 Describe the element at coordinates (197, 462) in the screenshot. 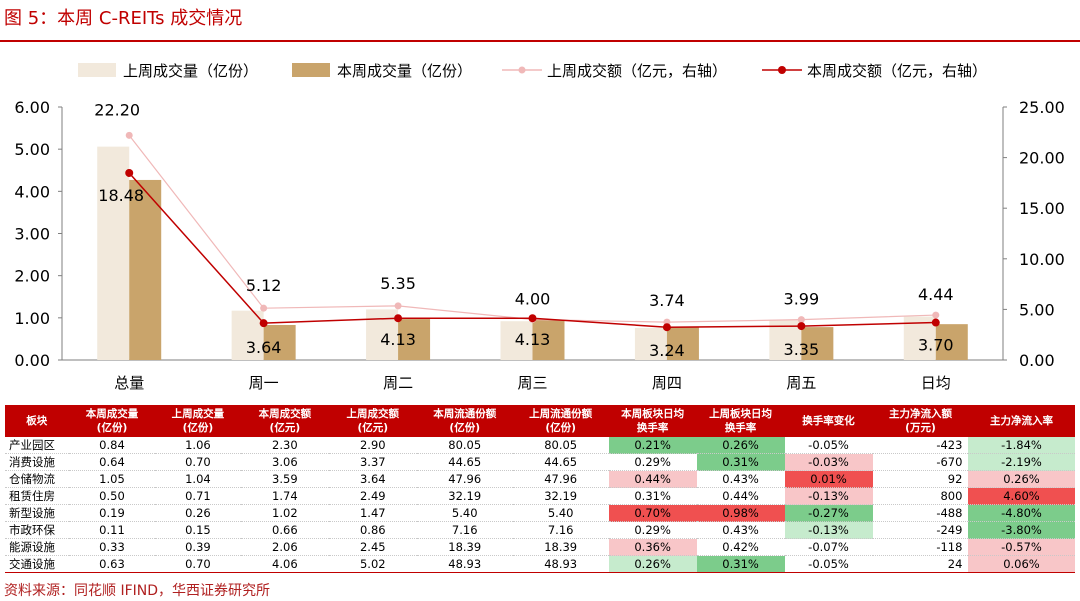

I see `table-cell: 0.70` at that location.